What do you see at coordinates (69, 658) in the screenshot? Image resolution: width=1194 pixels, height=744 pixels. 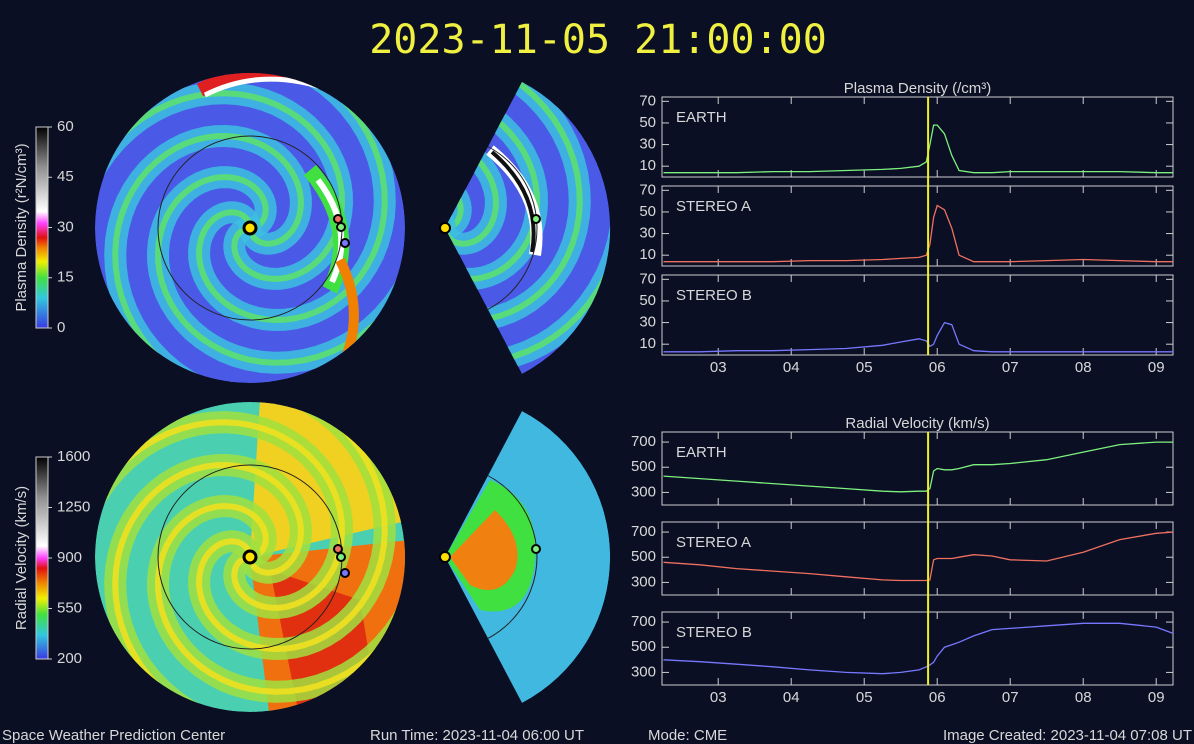 I see `colorbar-tick-label: 200` at bounding box center [69, 658].